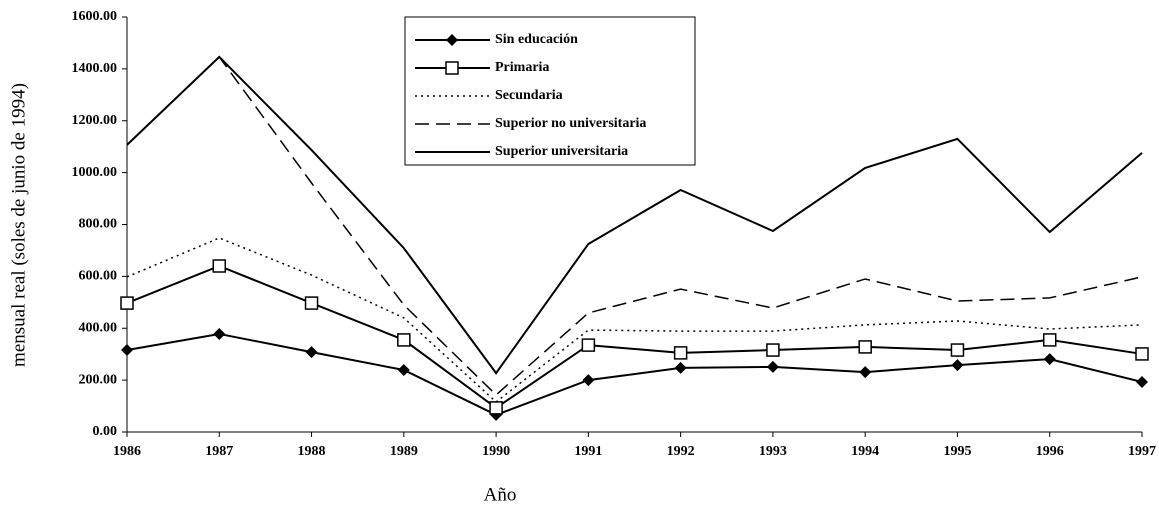 This screenshot has width=1159, height=513. I want to click on x-tick-label: 1990, so click(496, 451).